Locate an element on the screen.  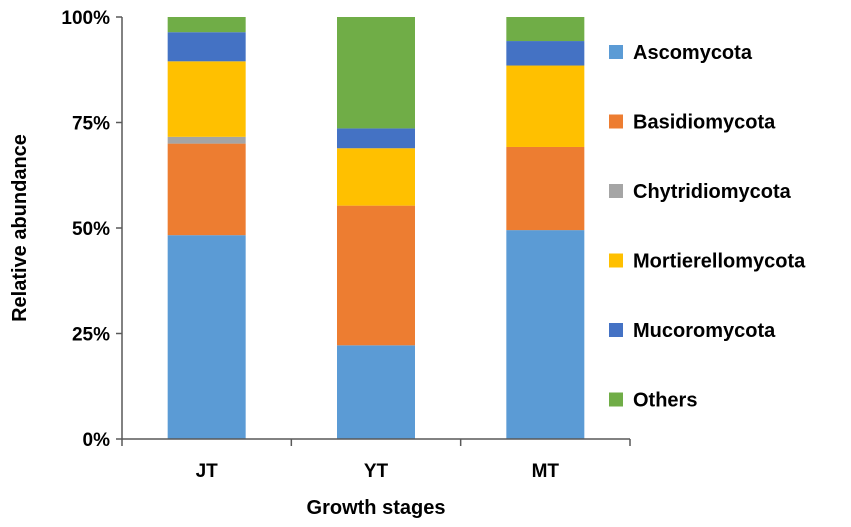
legend-label: Others is located at coordinates (665, 401).